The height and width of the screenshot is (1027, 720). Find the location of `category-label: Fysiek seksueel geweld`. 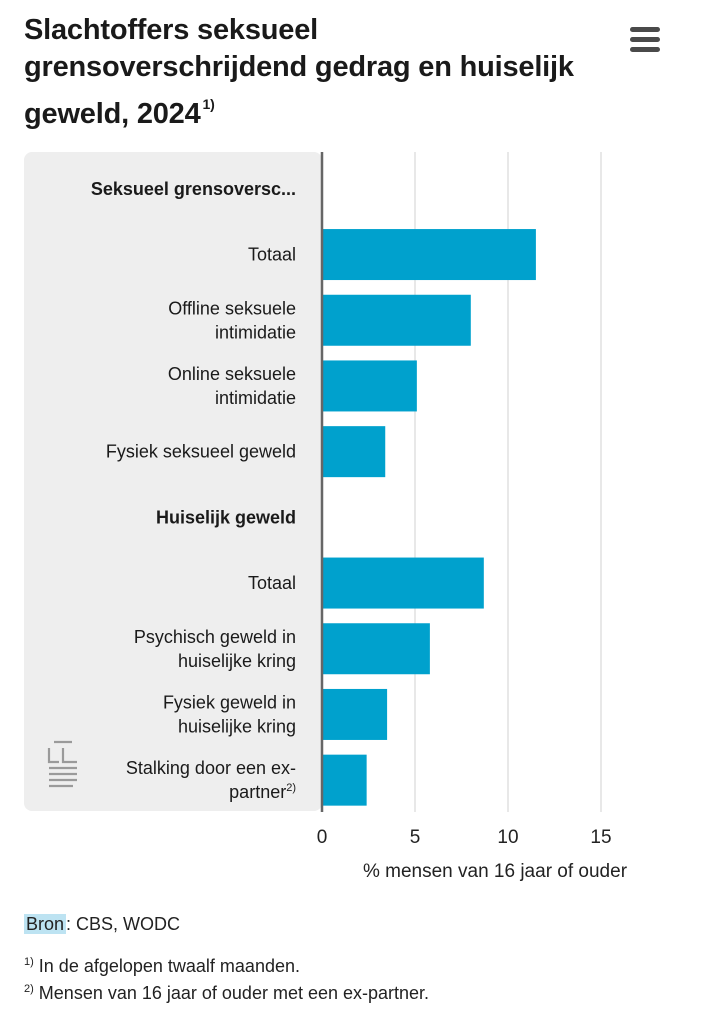

category-label: Fysiek seksueel geweld is located at coordinates (201, 452).